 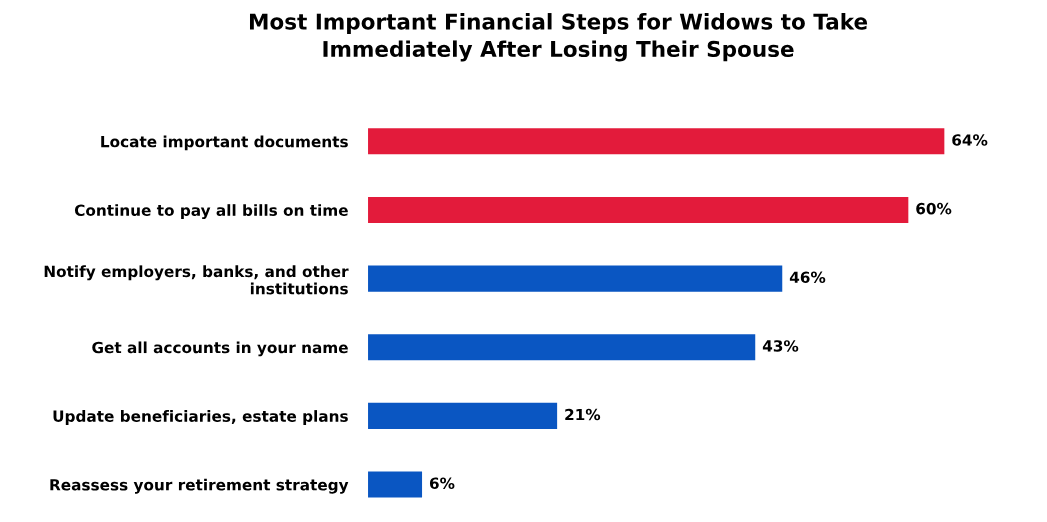 What do you see at coordinates (970, 140) in the screenshot?
I see `data-label: 64%` at bounding box center [970, 140].